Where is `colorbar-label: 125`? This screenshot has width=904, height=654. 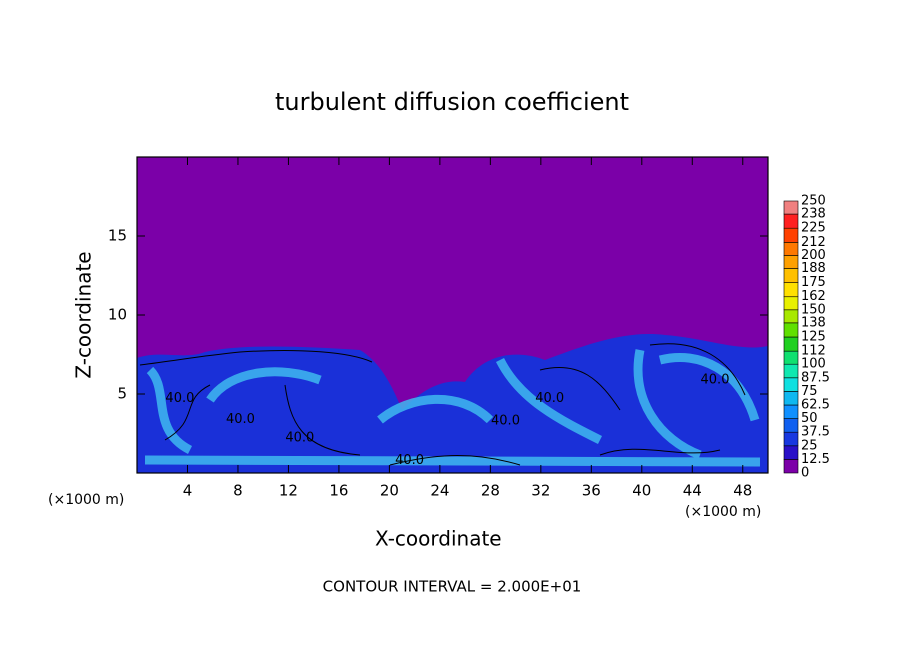 colorbar-label: 125 is located at coordinates (813, 337).